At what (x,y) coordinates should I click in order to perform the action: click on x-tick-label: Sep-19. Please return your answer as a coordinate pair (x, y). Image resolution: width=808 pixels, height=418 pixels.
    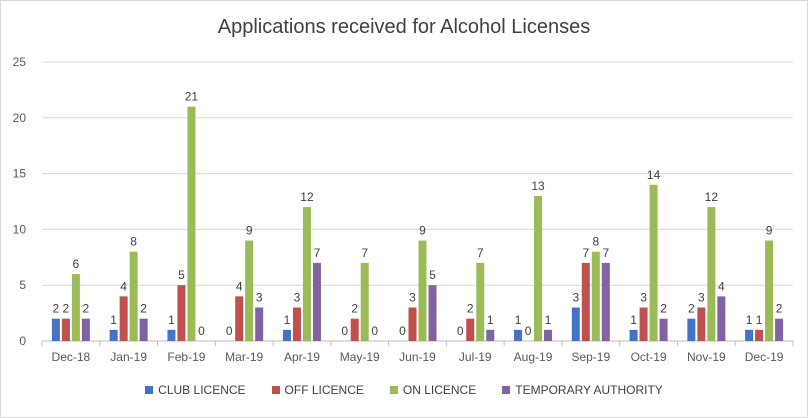
    Looking at the image, I should click on (590, 357).